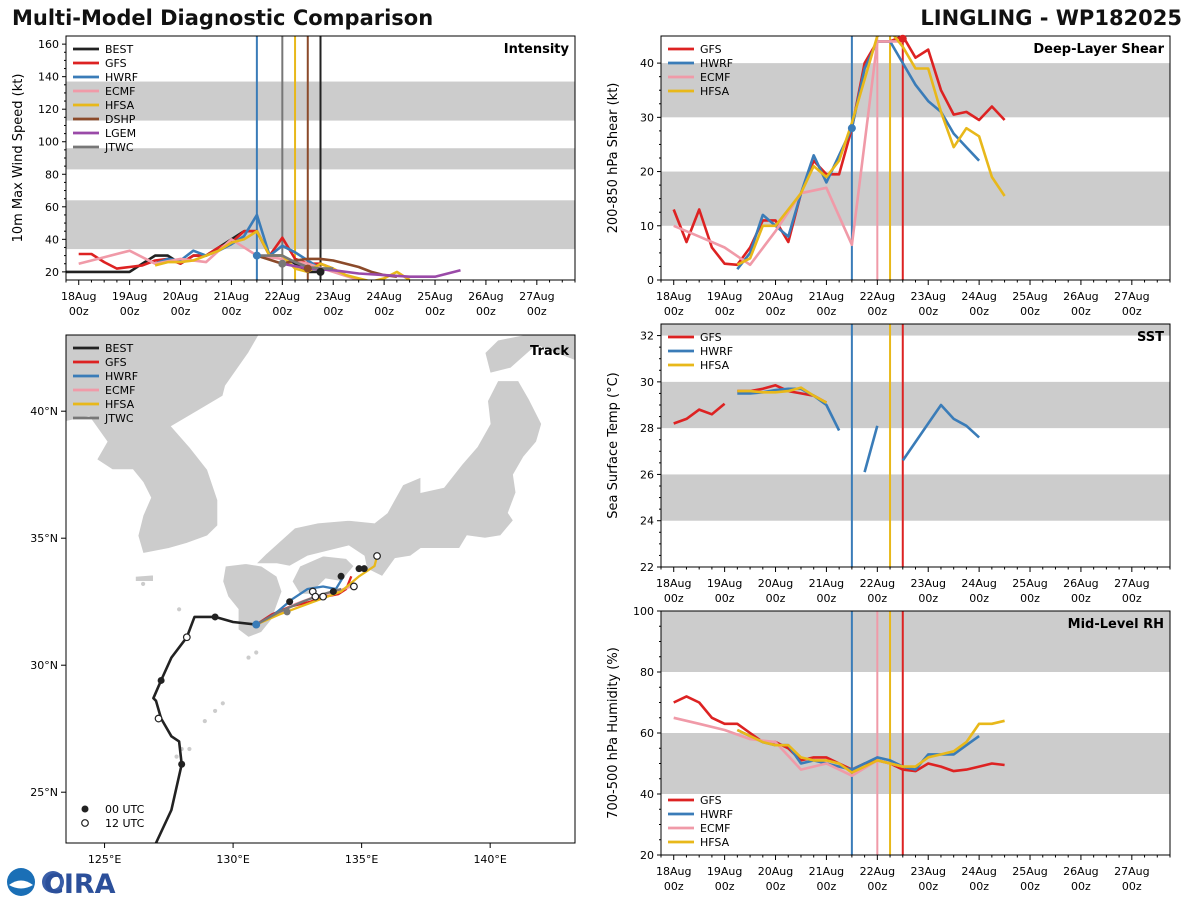 The height and width of the screenshot is (900, 1200). What do you see at coordinates (383, 296) in the screenshot?
I see `intensity-xtick-day: 24Aug` at bounding box center [383, 296].